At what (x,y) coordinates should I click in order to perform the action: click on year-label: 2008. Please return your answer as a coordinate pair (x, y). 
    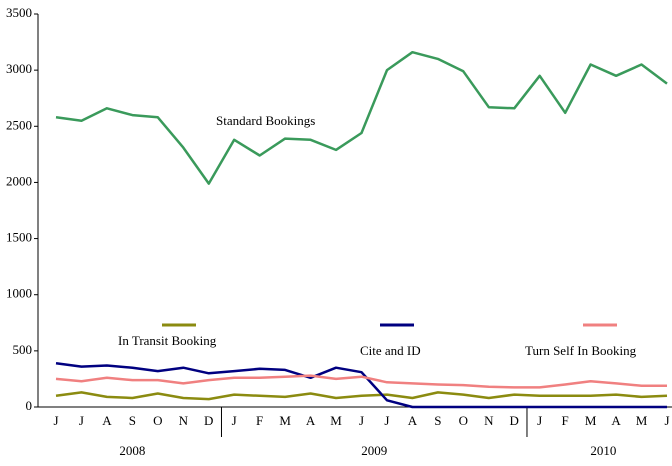
    Looking at the image, I should click on (132, 450).